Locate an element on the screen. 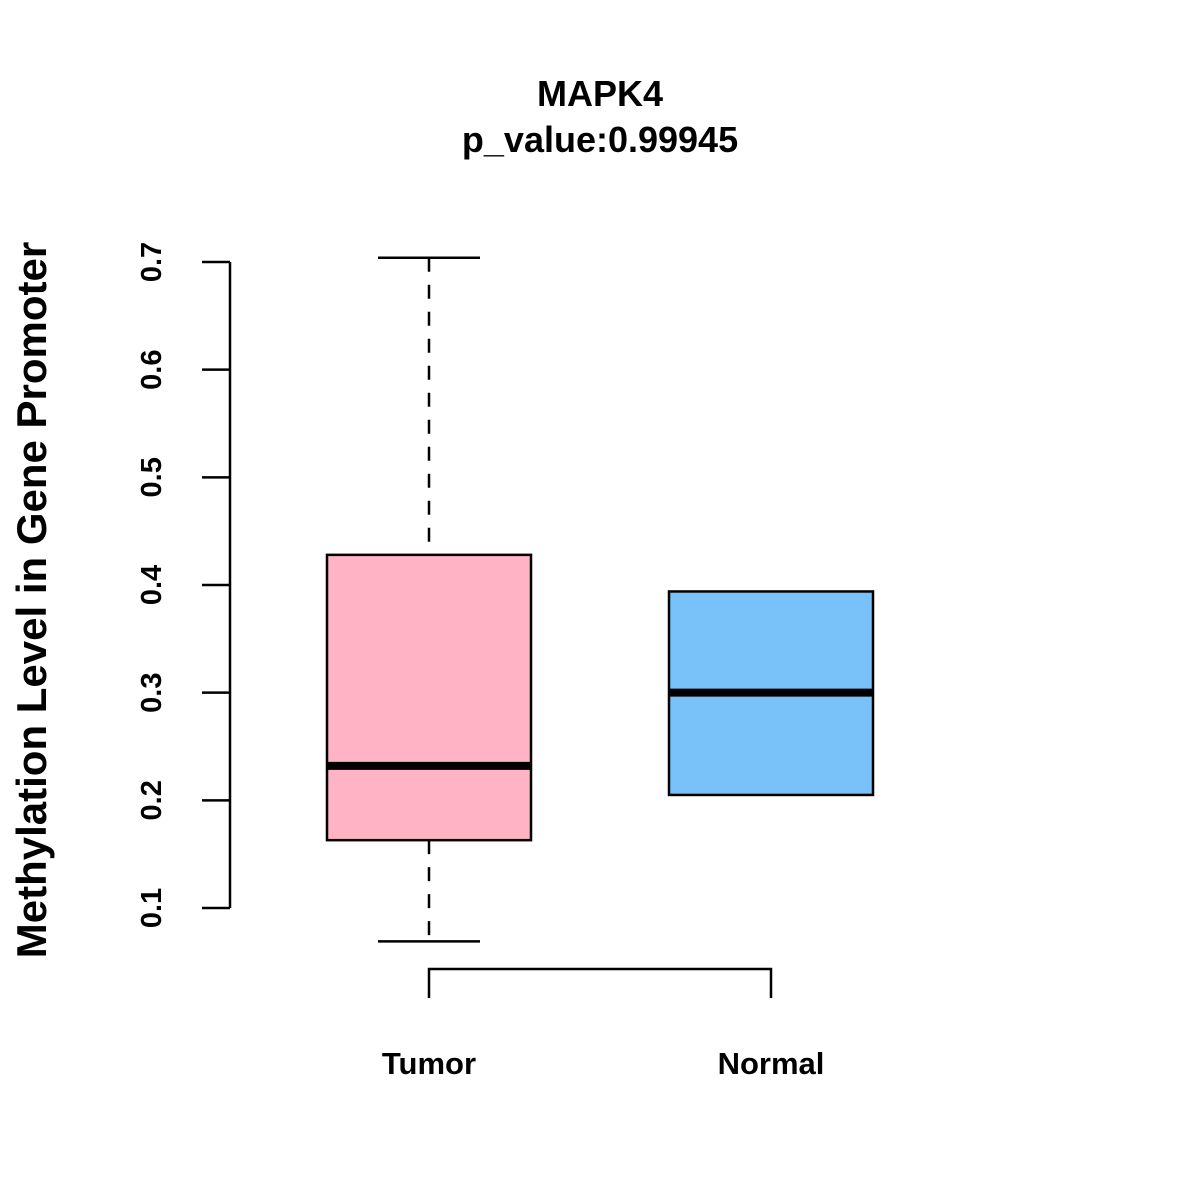  y-tick-label-3: 0.4 is located at coordinates (152, 585).